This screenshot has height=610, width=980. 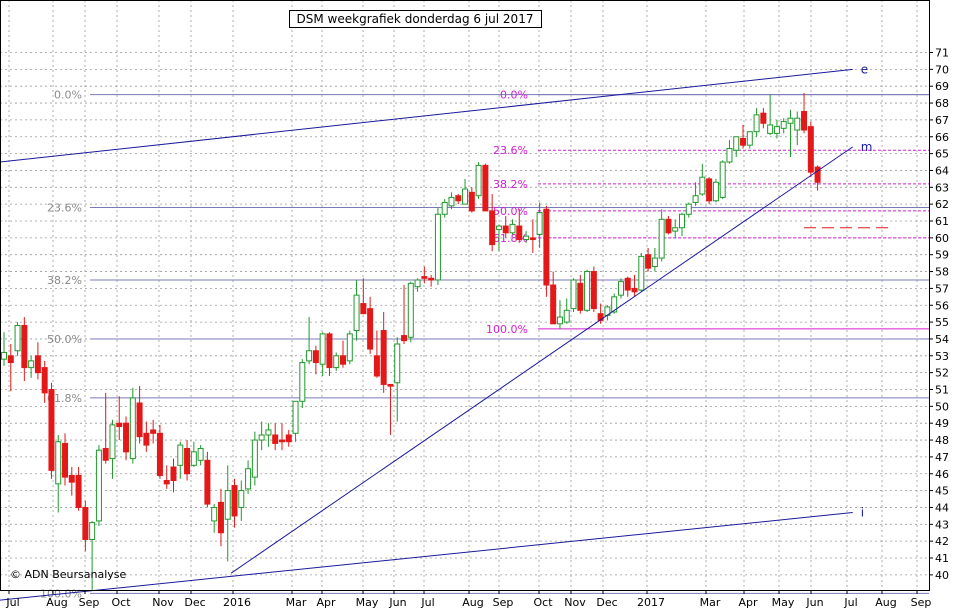 What do you see at coordinates (862, 513) in the screenshot?
I see `trendline-label-i: i` at bounding box center [862, 513].